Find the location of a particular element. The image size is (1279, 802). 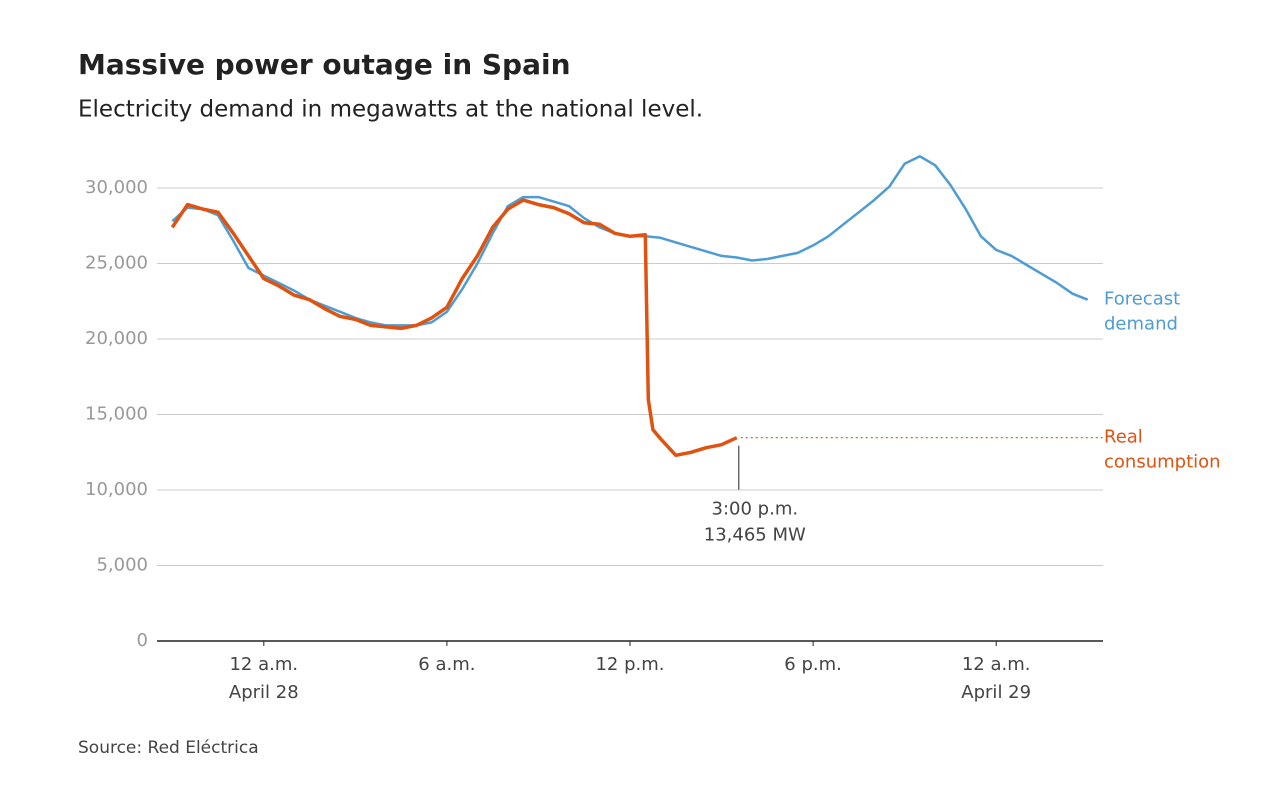

series-line is located at coordinates (454, 328).